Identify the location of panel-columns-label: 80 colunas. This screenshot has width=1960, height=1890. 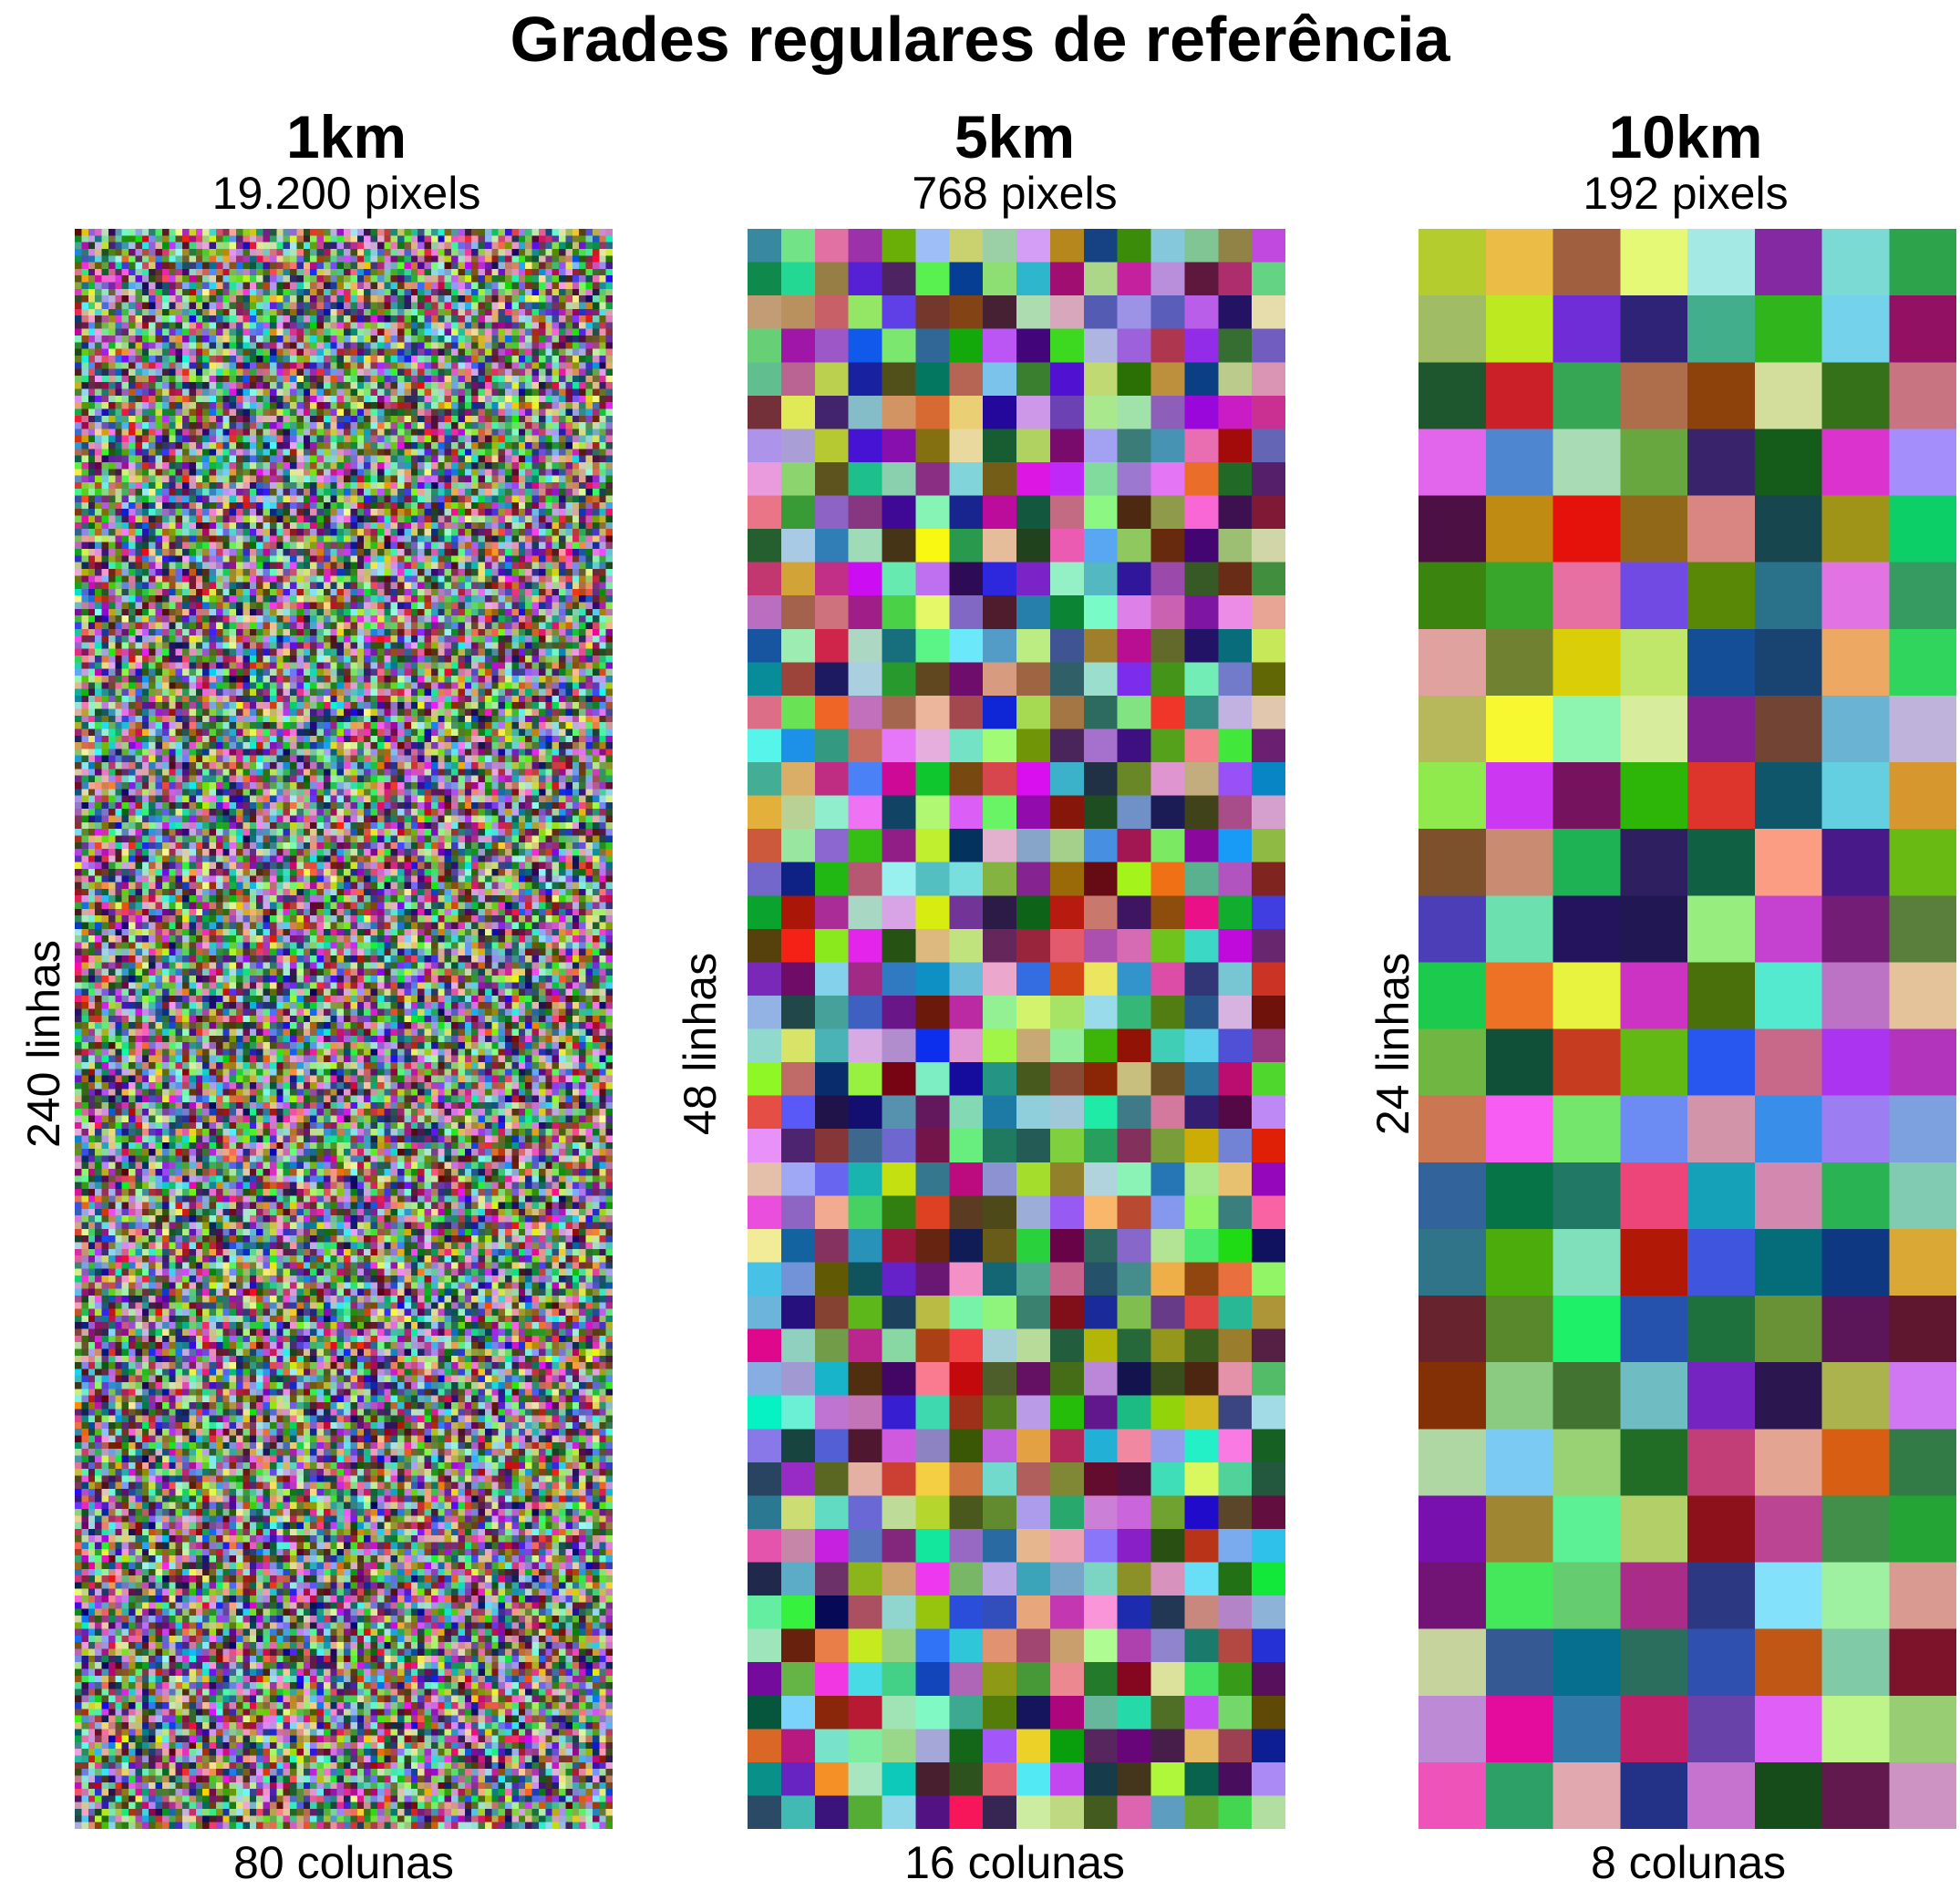
(343, 1862).